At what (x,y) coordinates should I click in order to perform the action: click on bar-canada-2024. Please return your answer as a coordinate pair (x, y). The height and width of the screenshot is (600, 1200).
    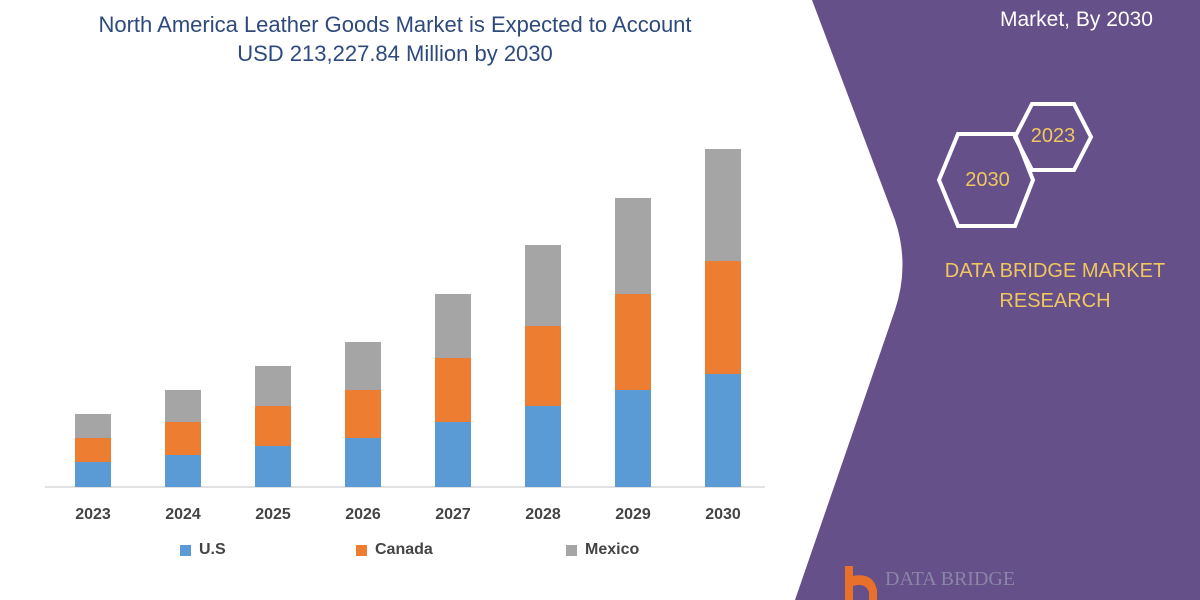
    Looking at the image, I should click on (183, 438).